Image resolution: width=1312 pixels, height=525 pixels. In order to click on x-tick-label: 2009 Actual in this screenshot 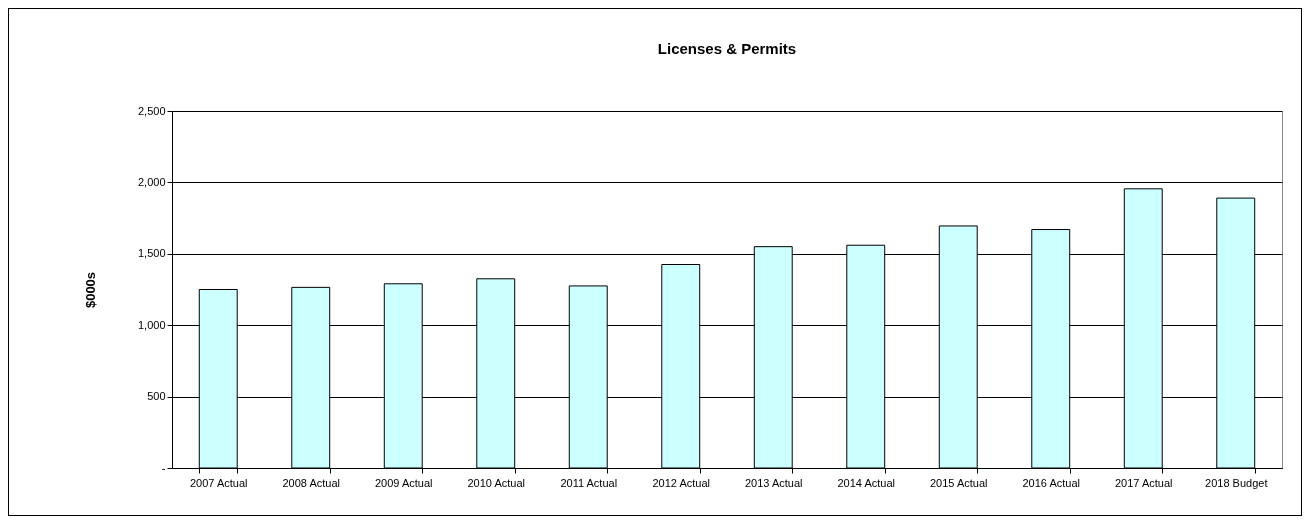, I will do `click(404, 482)`.